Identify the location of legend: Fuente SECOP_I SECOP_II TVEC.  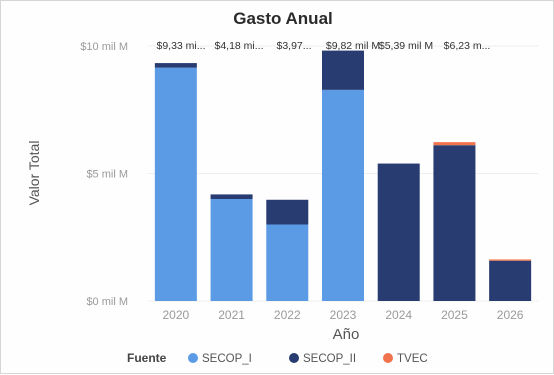
(277, 358).